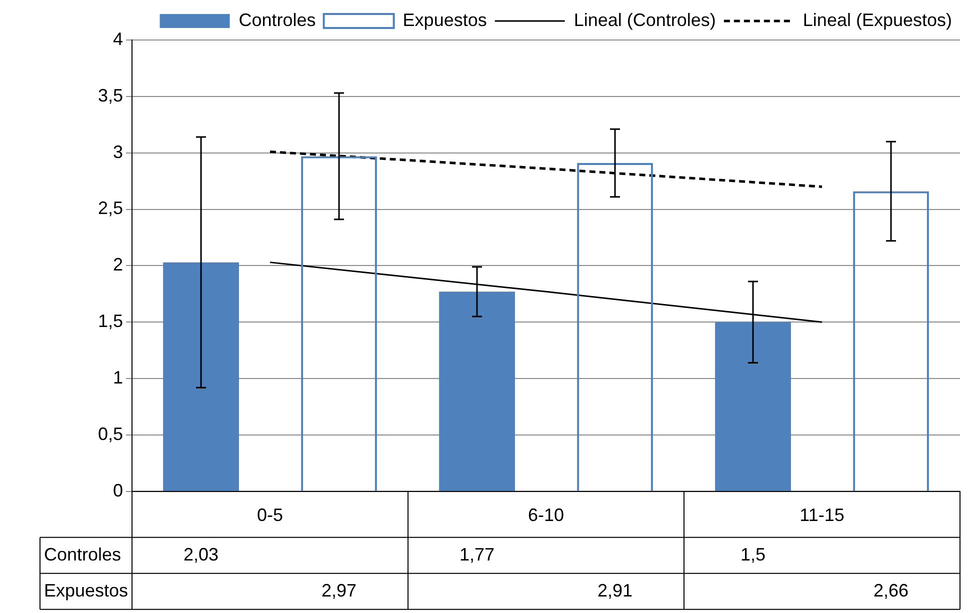 The image size is (972, 613). What do you see at coordinates (111, 321) in the screenshot?
I see `y-tick-label: 1,5` at bounding box center [111, 321].